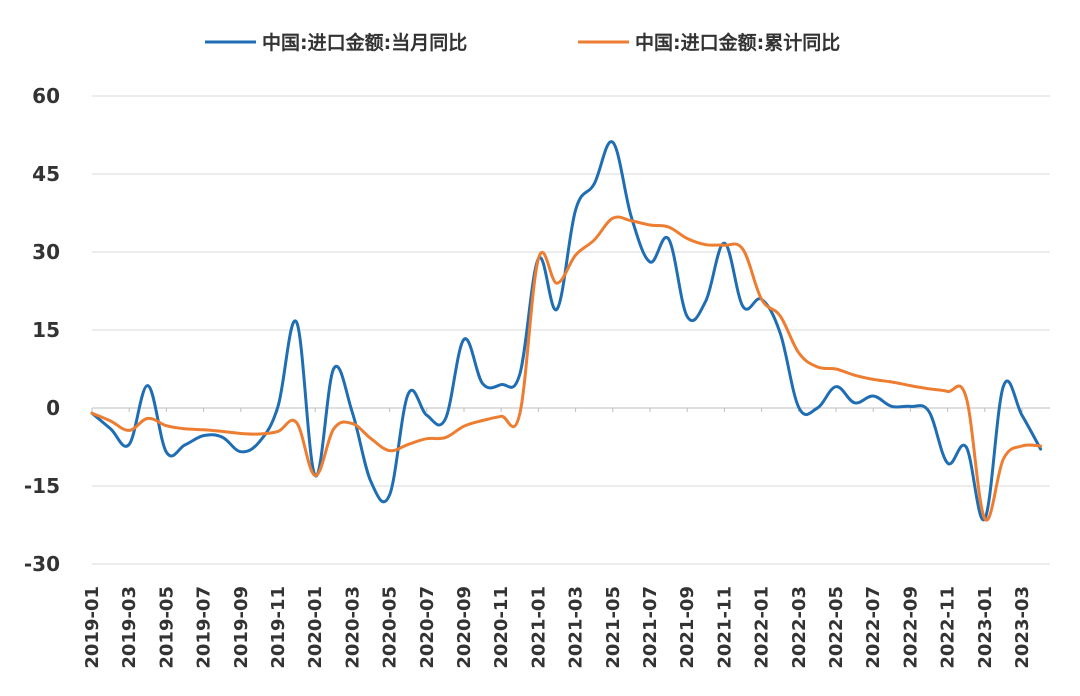 The width and height of the screenshot is (1080, 696). Describe the element at coordinates (315, 627) in the screenshot. I see `x-tick-label: 2020-01` at that location.